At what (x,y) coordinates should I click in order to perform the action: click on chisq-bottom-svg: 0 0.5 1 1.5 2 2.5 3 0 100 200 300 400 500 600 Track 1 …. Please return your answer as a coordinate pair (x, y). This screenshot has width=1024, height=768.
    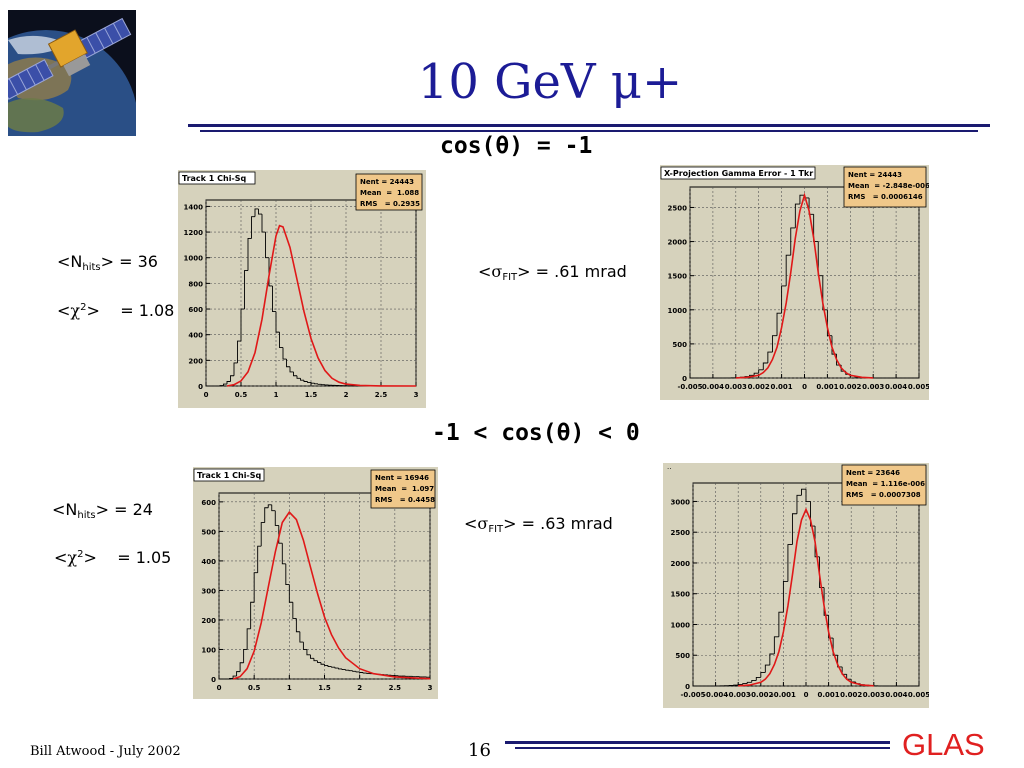
    Looking at the image, I should click on (314, 580).